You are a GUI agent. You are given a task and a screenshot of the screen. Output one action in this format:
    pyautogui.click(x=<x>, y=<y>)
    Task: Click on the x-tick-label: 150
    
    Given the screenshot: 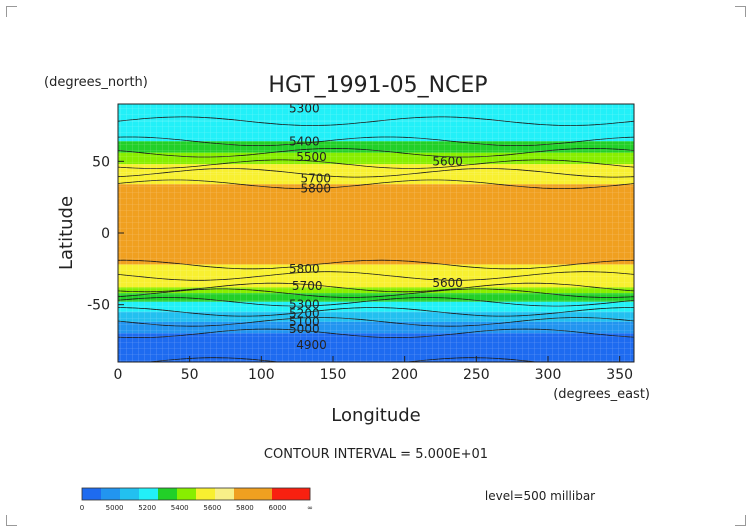 What is the action you would take?
    pyautogui.click(x=333, y=375)
    